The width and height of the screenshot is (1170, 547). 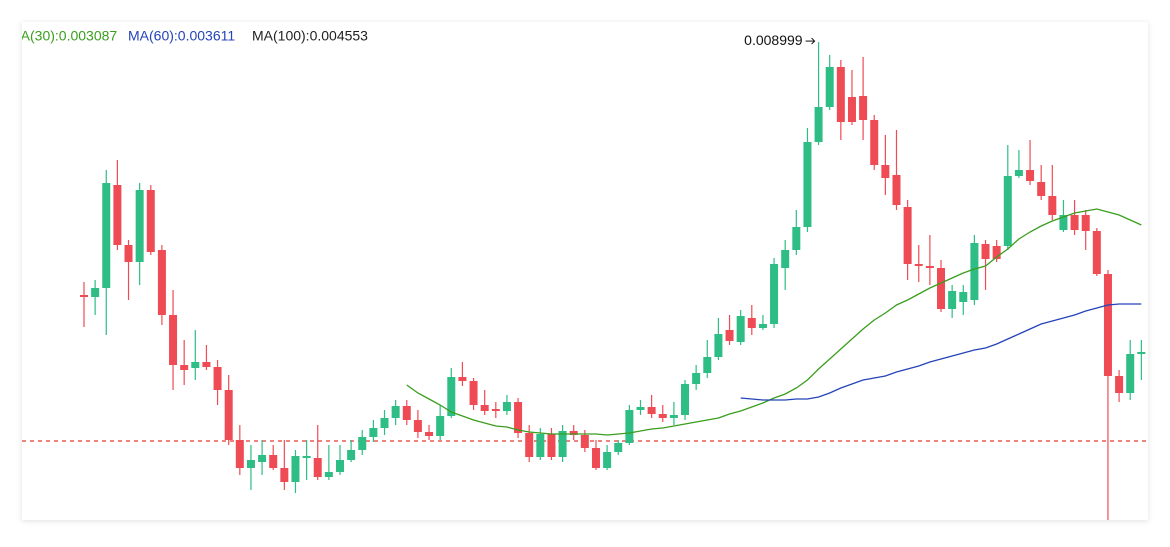 I want to click on ma-line, so click(x=941, y=352).